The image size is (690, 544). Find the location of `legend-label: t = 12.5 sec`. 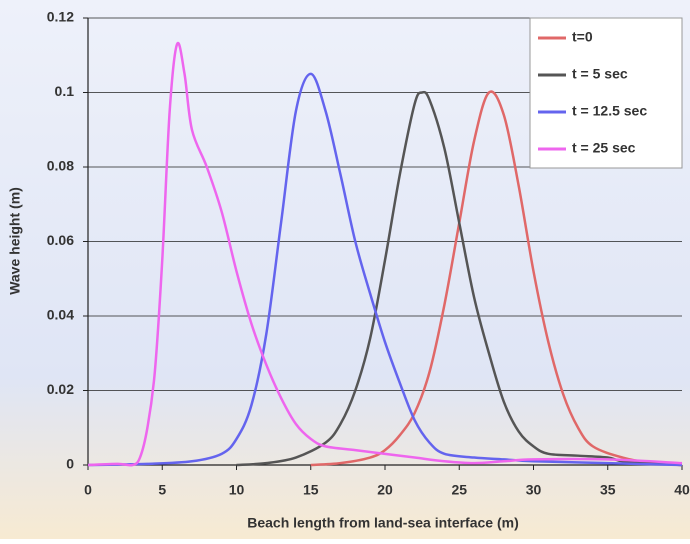

legend-label: t = 12.5 sec is located at coordinates (609, 111).